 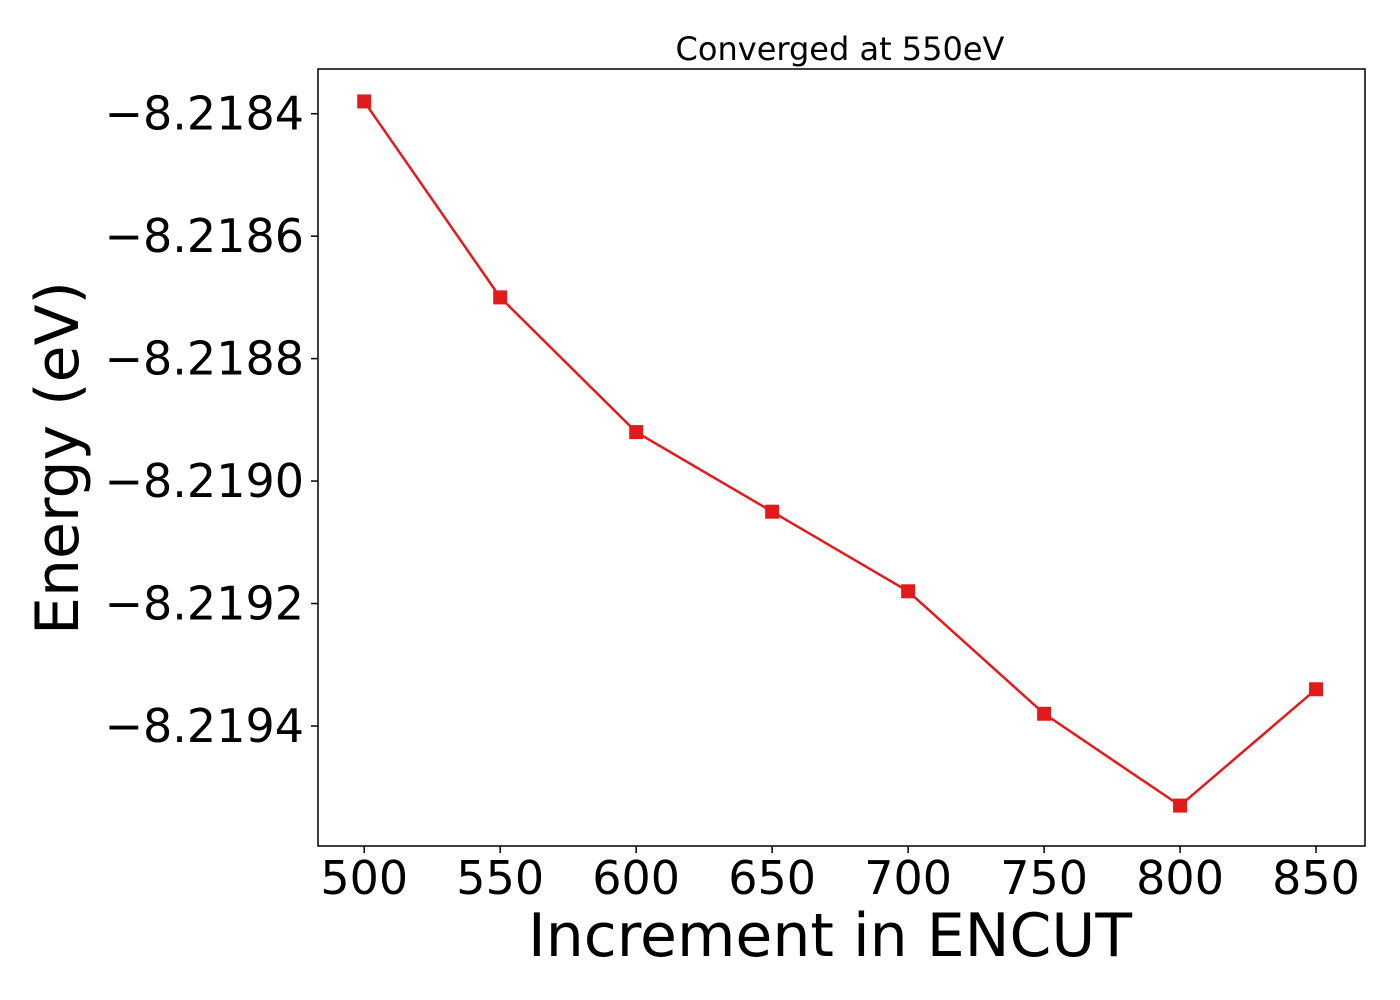 I want to click on y-tick-label: −8.2194, so click(x=205, y=726).